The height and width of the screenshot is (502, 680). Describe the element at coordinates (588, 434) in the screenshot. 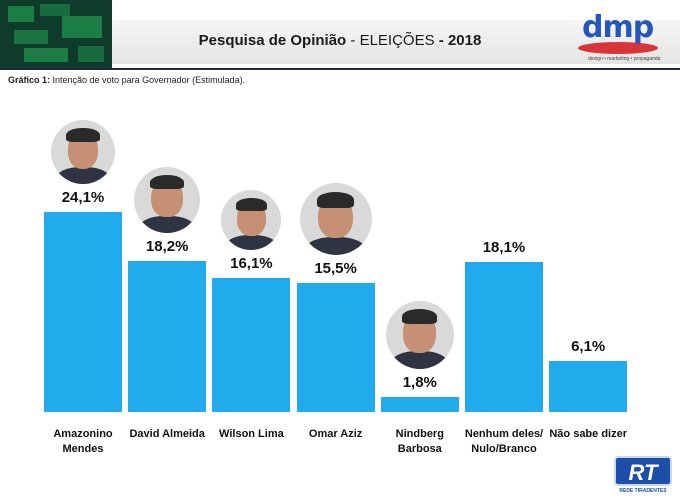

I see `category-label-6: Não sabe dizer` at that location.